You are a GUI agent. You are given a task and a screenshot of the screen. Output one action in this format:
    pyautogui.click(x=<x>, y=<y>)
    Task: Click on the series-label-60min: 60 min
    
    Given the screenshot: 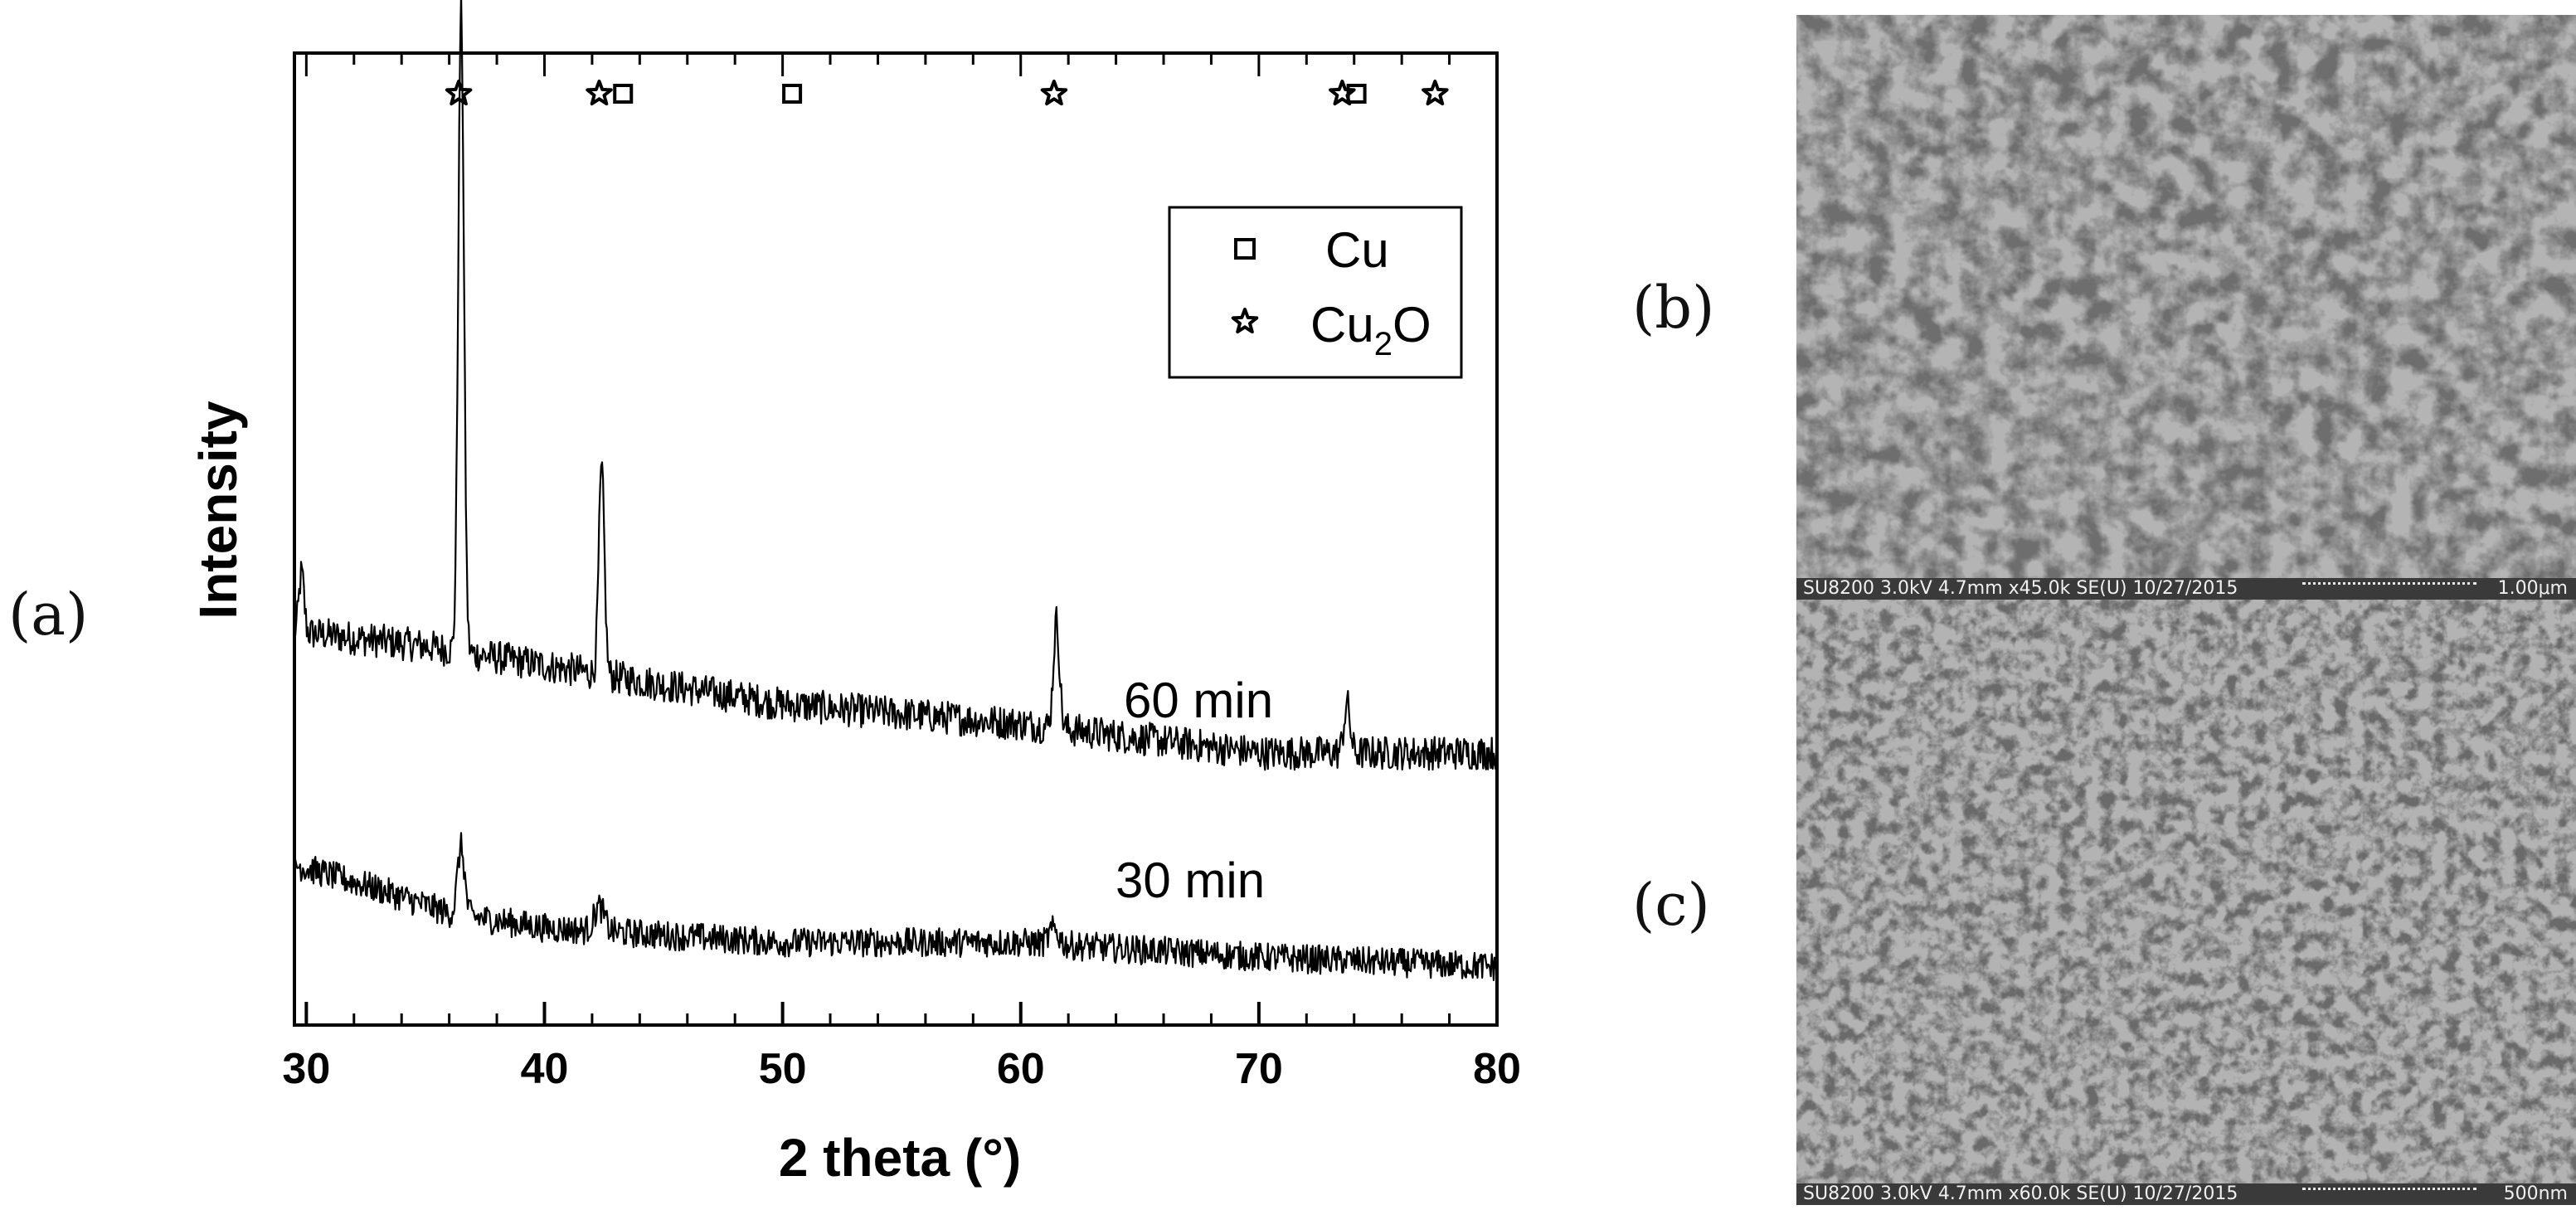 What is the action you would take?
    pyautogui.click(x=1198, y=700)
    